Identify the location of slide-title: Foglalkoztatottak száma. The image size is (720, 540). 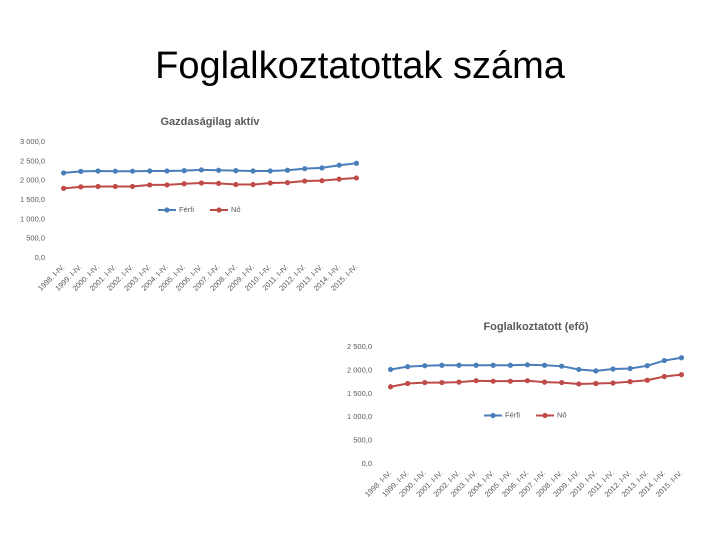
(360, 66).